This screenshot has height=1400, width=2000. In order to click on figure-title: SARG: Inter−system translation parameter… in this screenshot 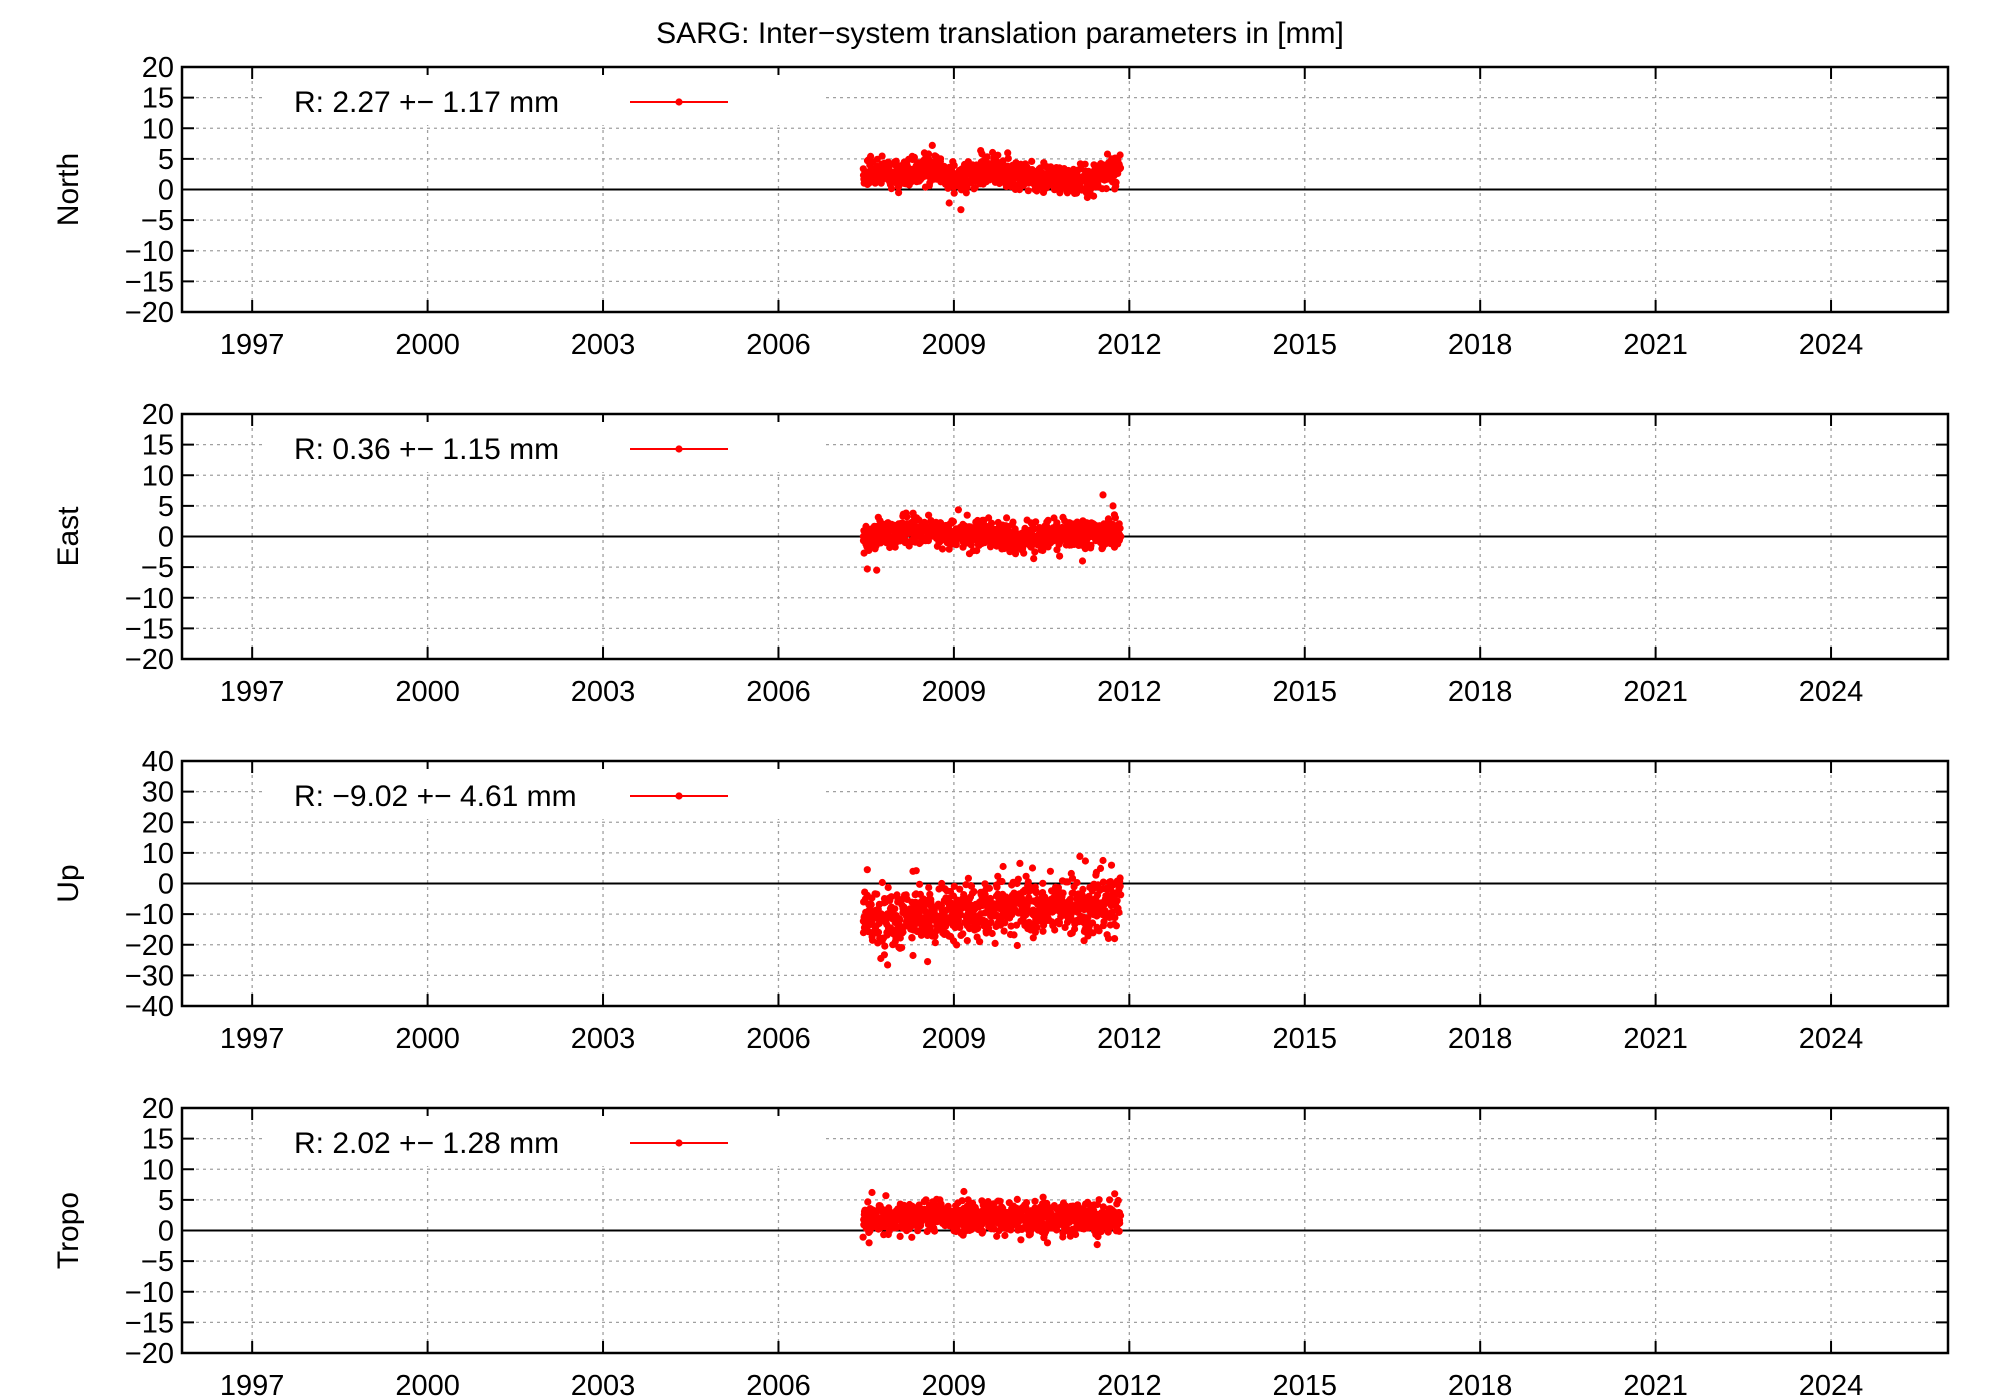, I will do `click(1000, 33)`.